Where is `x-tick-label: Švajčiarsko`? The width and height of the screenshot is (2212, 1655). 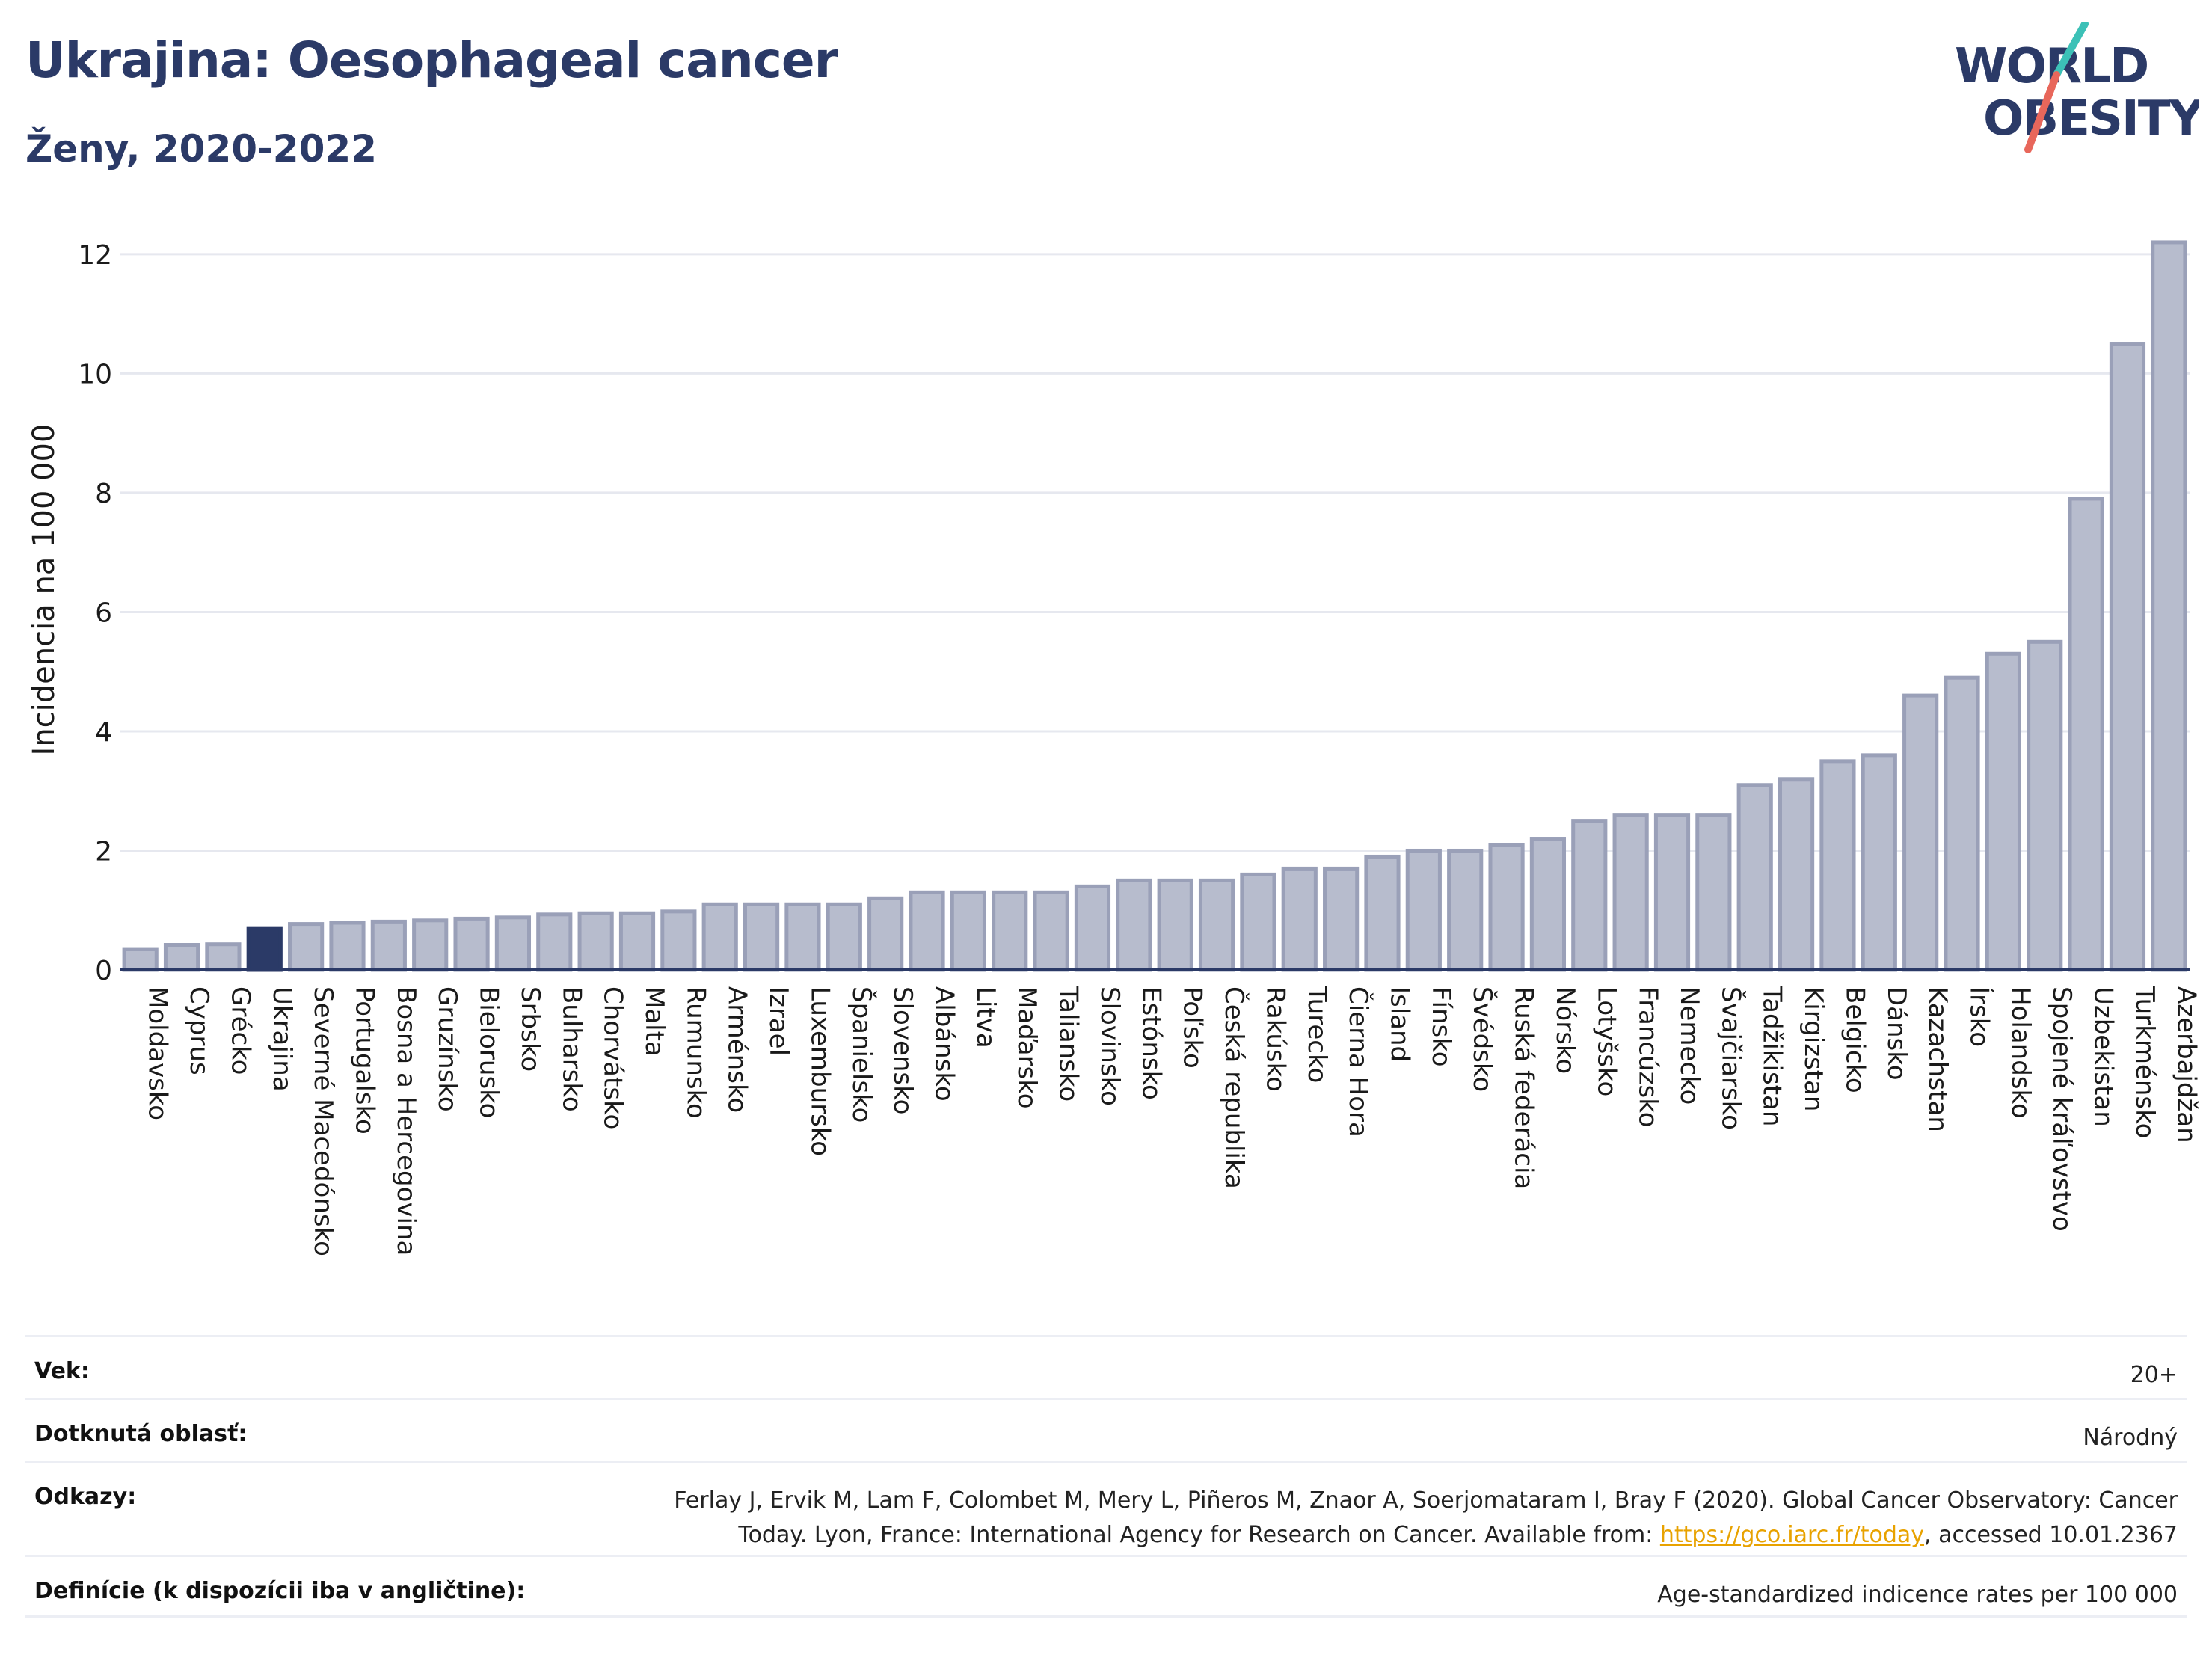
x-tick-label: Švajčiarsko is located at coordinates (1730, 1058).